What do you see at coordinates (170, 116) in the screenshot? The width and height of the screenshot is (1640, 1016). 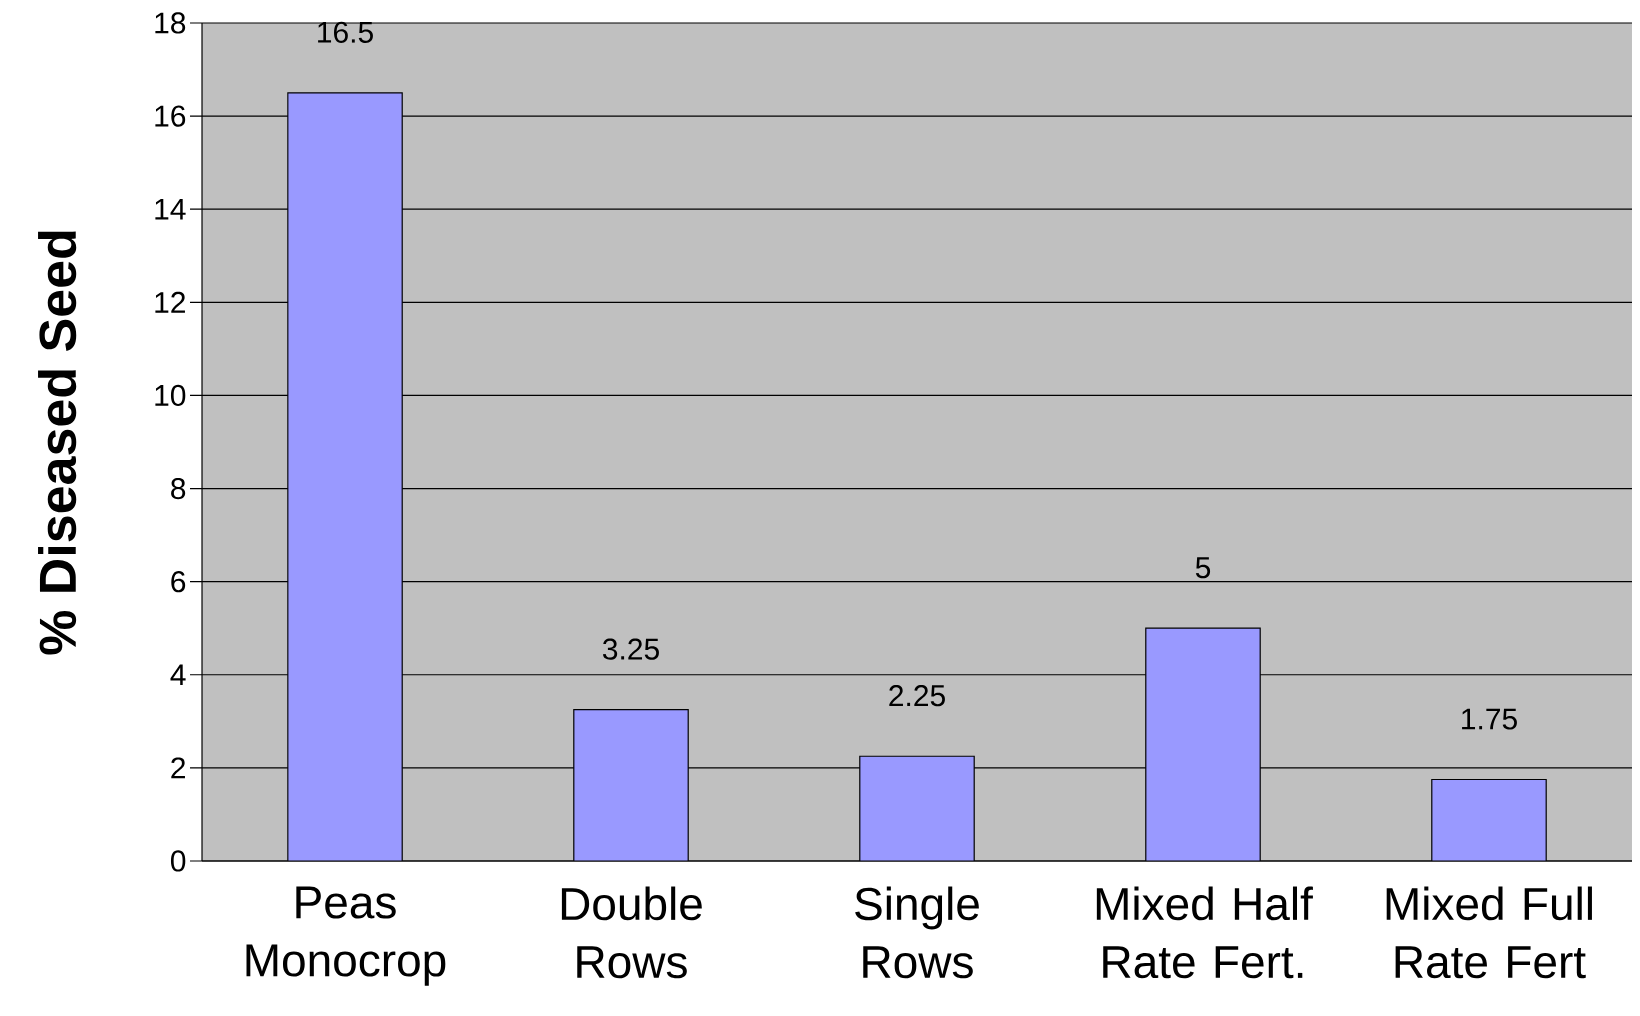 I see `y-tick-label: 16` at bounding box center [170, 116].